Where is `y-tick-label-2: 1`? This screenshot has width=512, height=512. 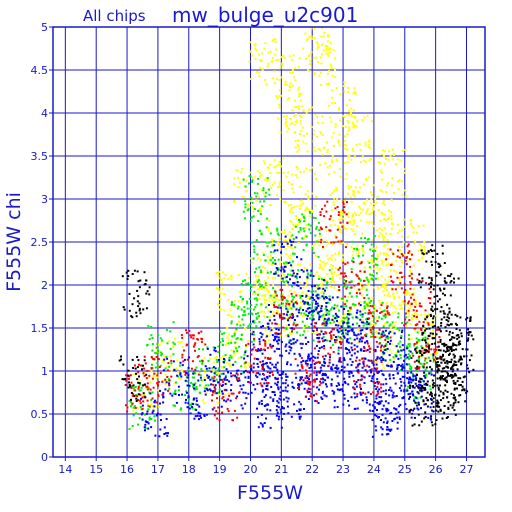
y-tick-label-2: 1 is located at coordinates (44, 371).